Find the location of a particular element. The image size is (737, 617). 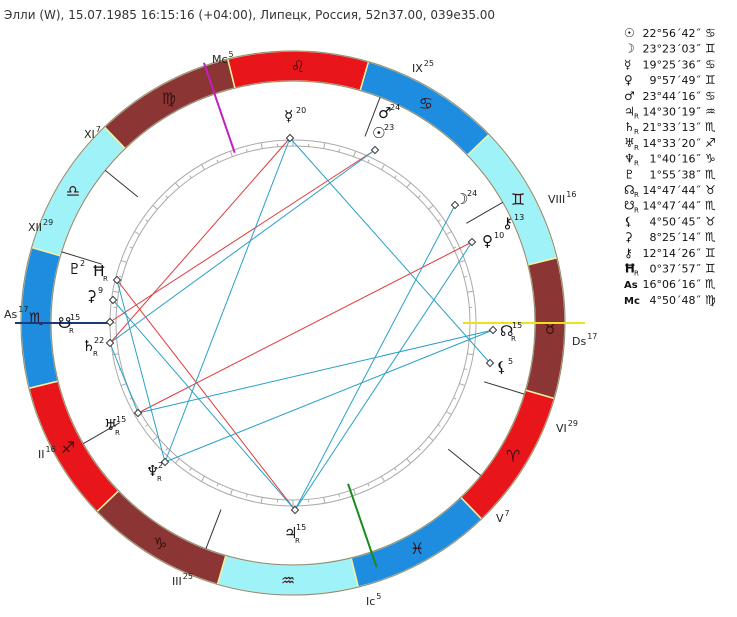

planet-degree: 22 is located at coordinates (99, 340).